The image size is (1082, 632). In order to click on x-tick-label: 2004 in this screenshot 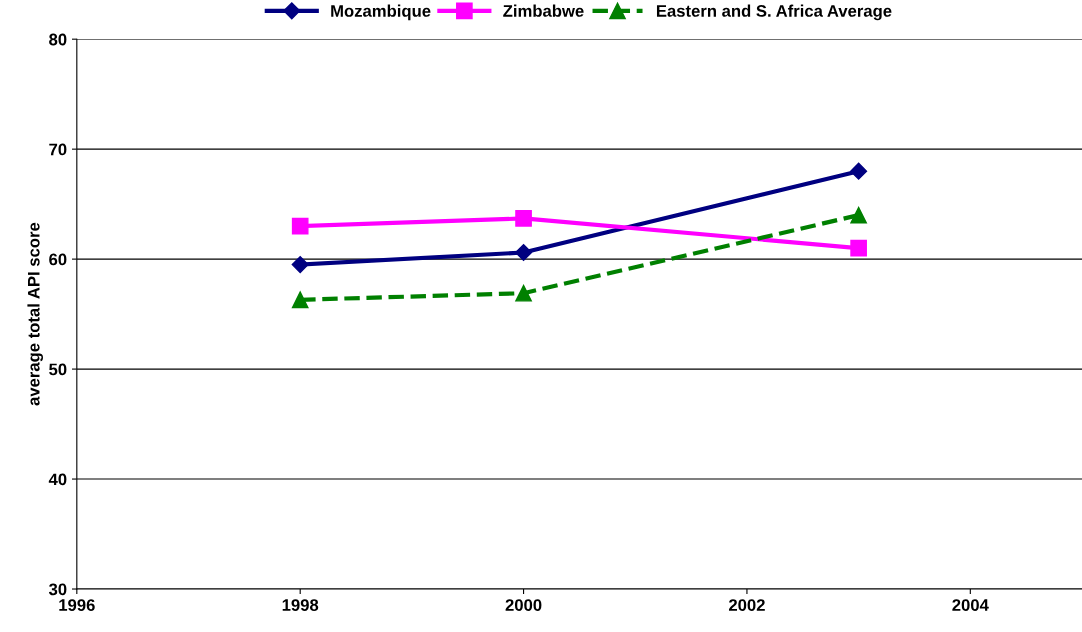, I will do `click(970, 605)`.